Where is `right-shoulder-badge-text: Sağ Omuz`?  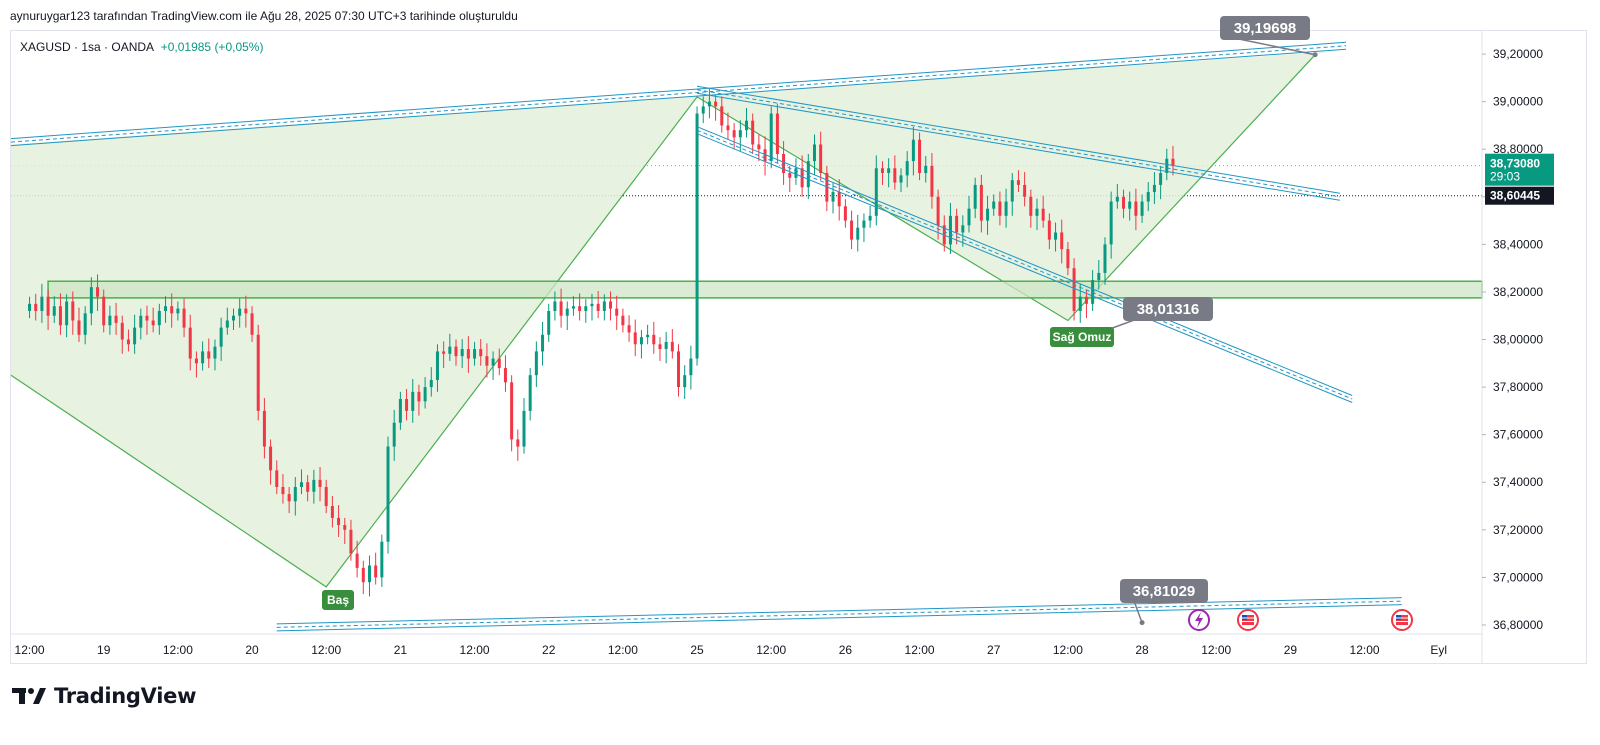 right-shoulder-badge-text: Sağ Omuz is located at coordinates (1082, 337).